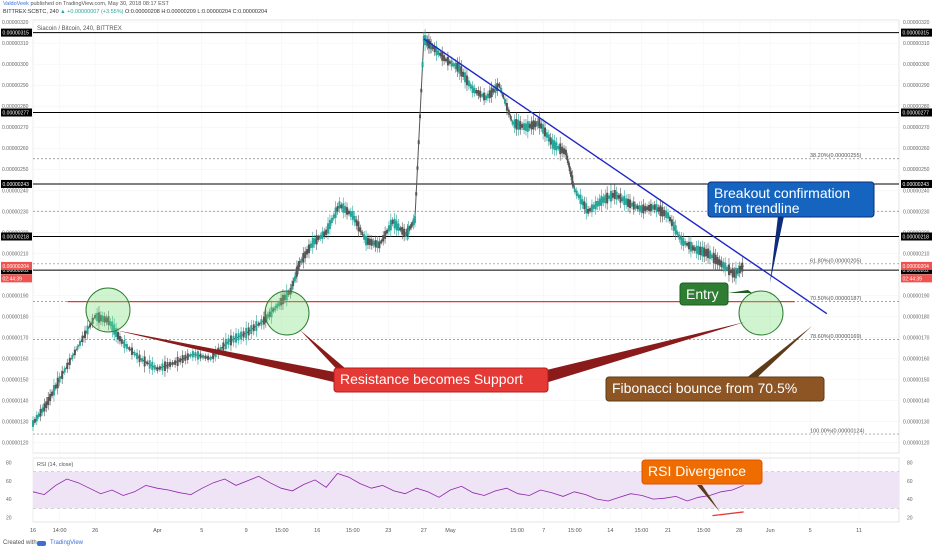 This screenshot has height=550, width=932. What do you see at coordinates (450, 531) in the screenshot?
I see `x-tick-label: May` at bounding box center [450, 531].